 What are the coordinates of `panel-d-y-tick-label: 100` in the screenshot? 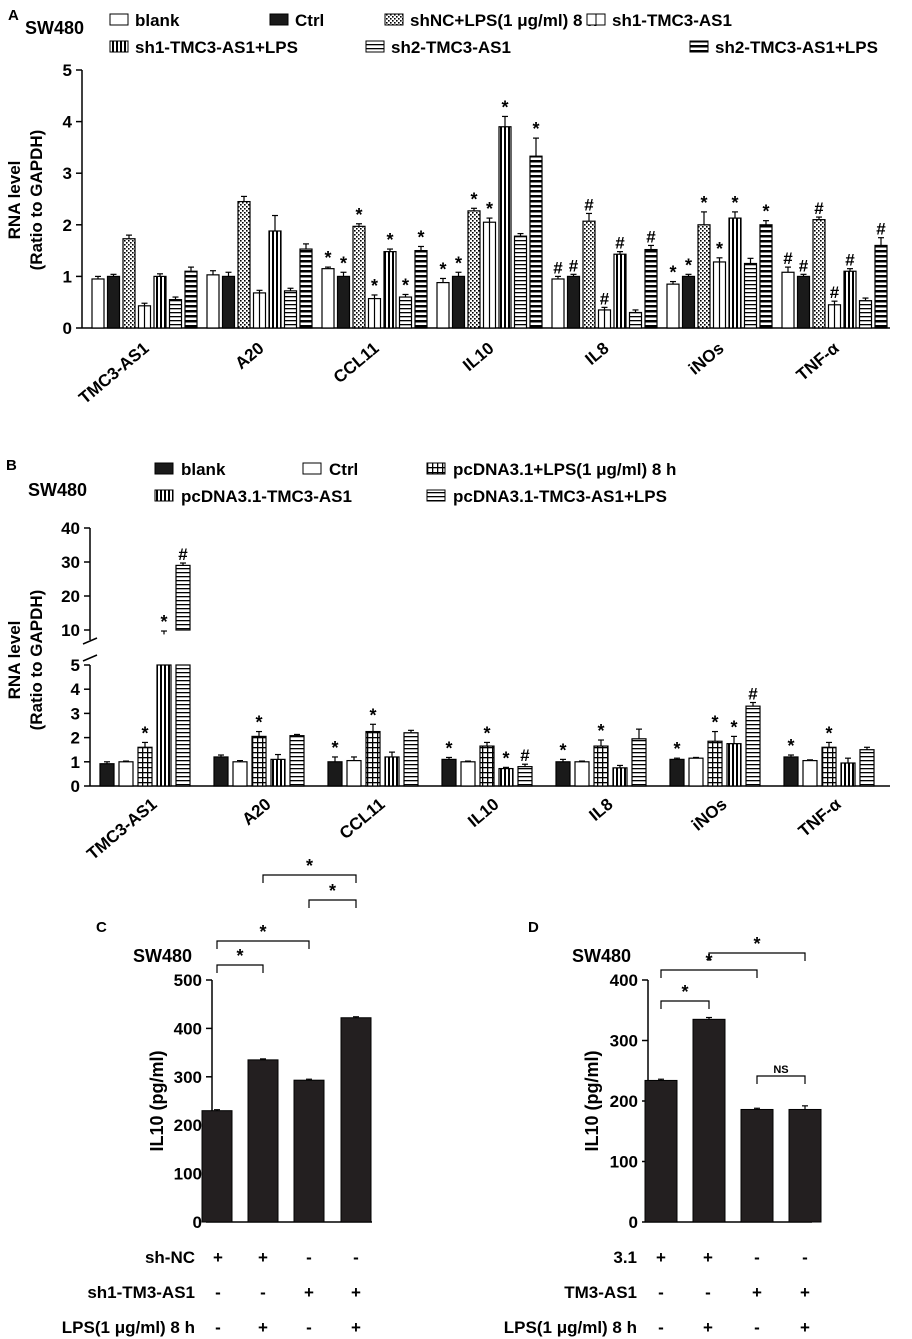 It's located at (624, 1162).